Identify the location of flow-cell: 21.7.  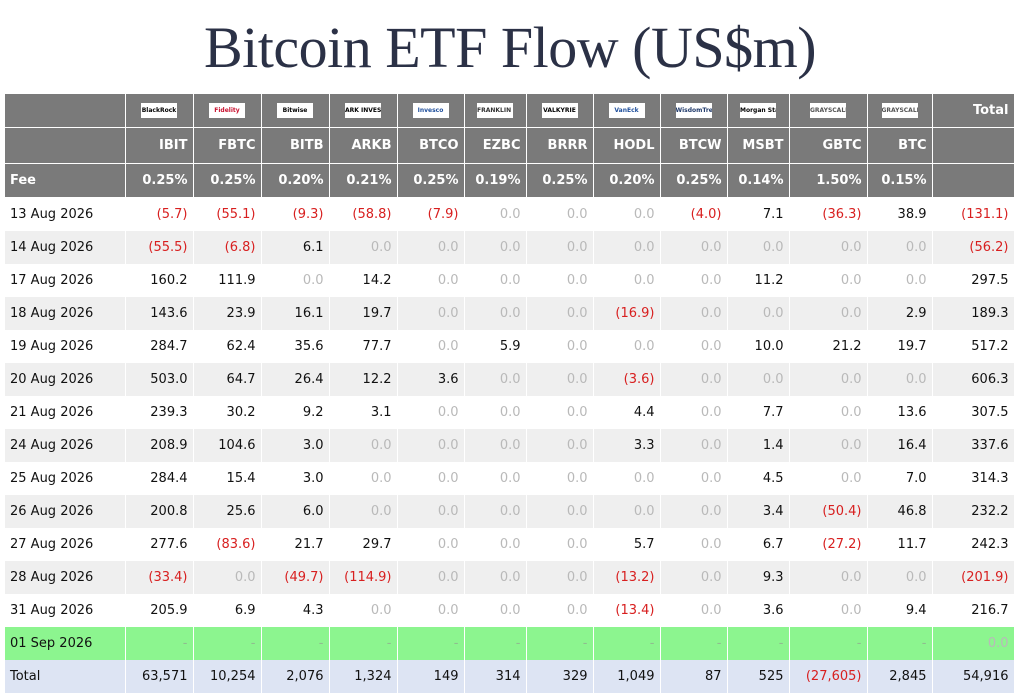
(295, 544).